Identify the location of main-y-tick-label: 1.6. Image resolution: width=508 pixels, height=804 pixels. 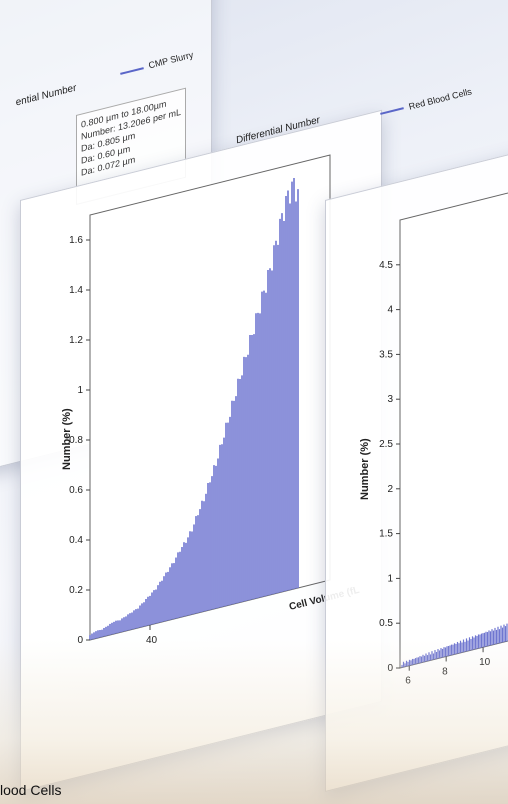
(76, 240).